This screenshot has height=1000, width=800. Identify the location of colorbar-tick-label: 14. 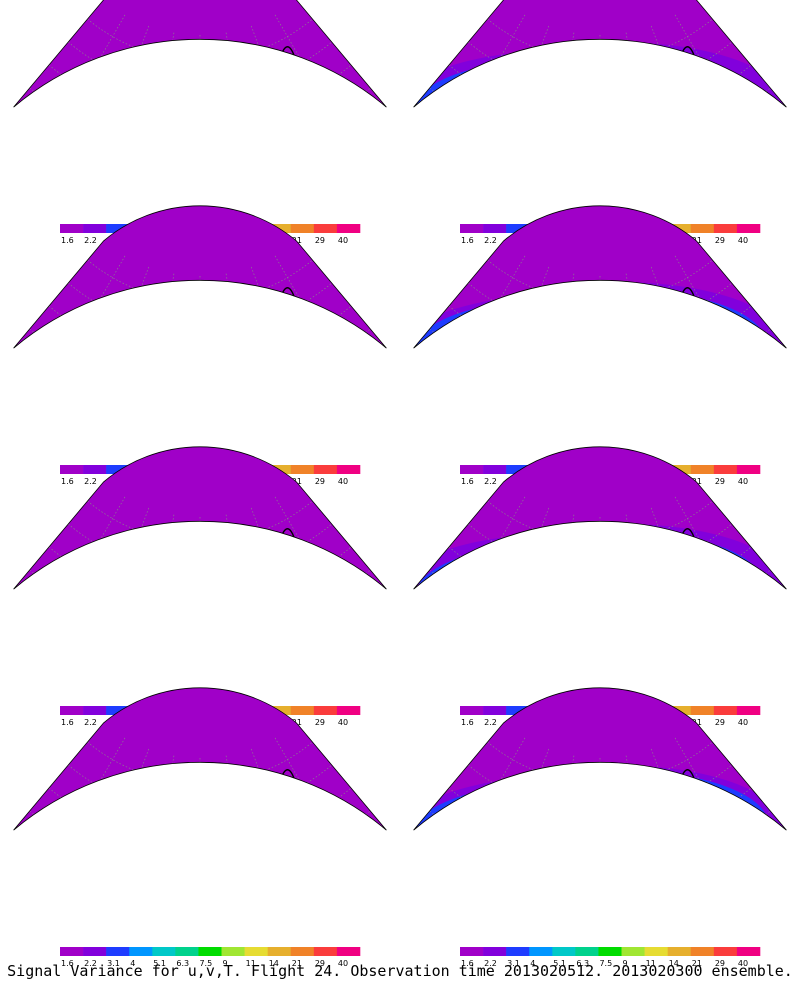
(674, 963).